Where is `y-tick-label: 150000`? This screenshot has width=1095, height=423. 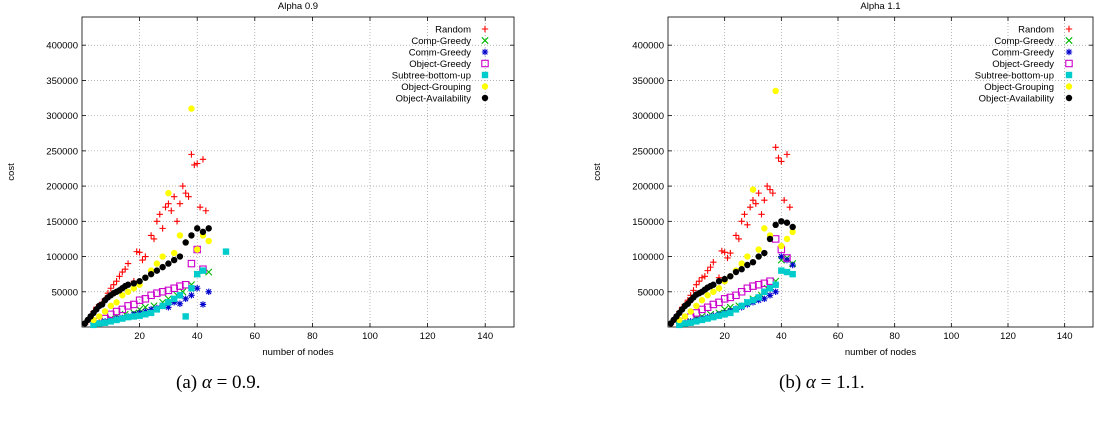
y-tick-label: 150000 is located at coordinates (62, 222).